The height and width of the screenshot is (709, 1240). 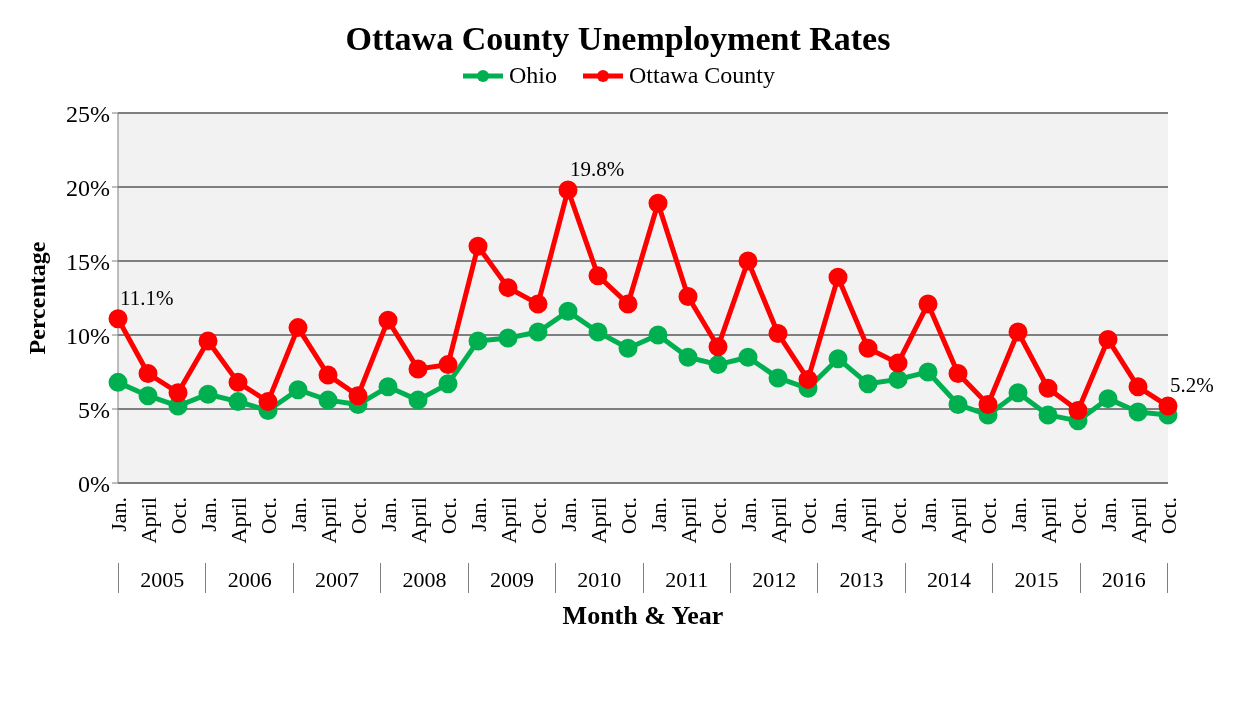 I want to click on y-axis-title: Percentage, so click(x=36, y=298).